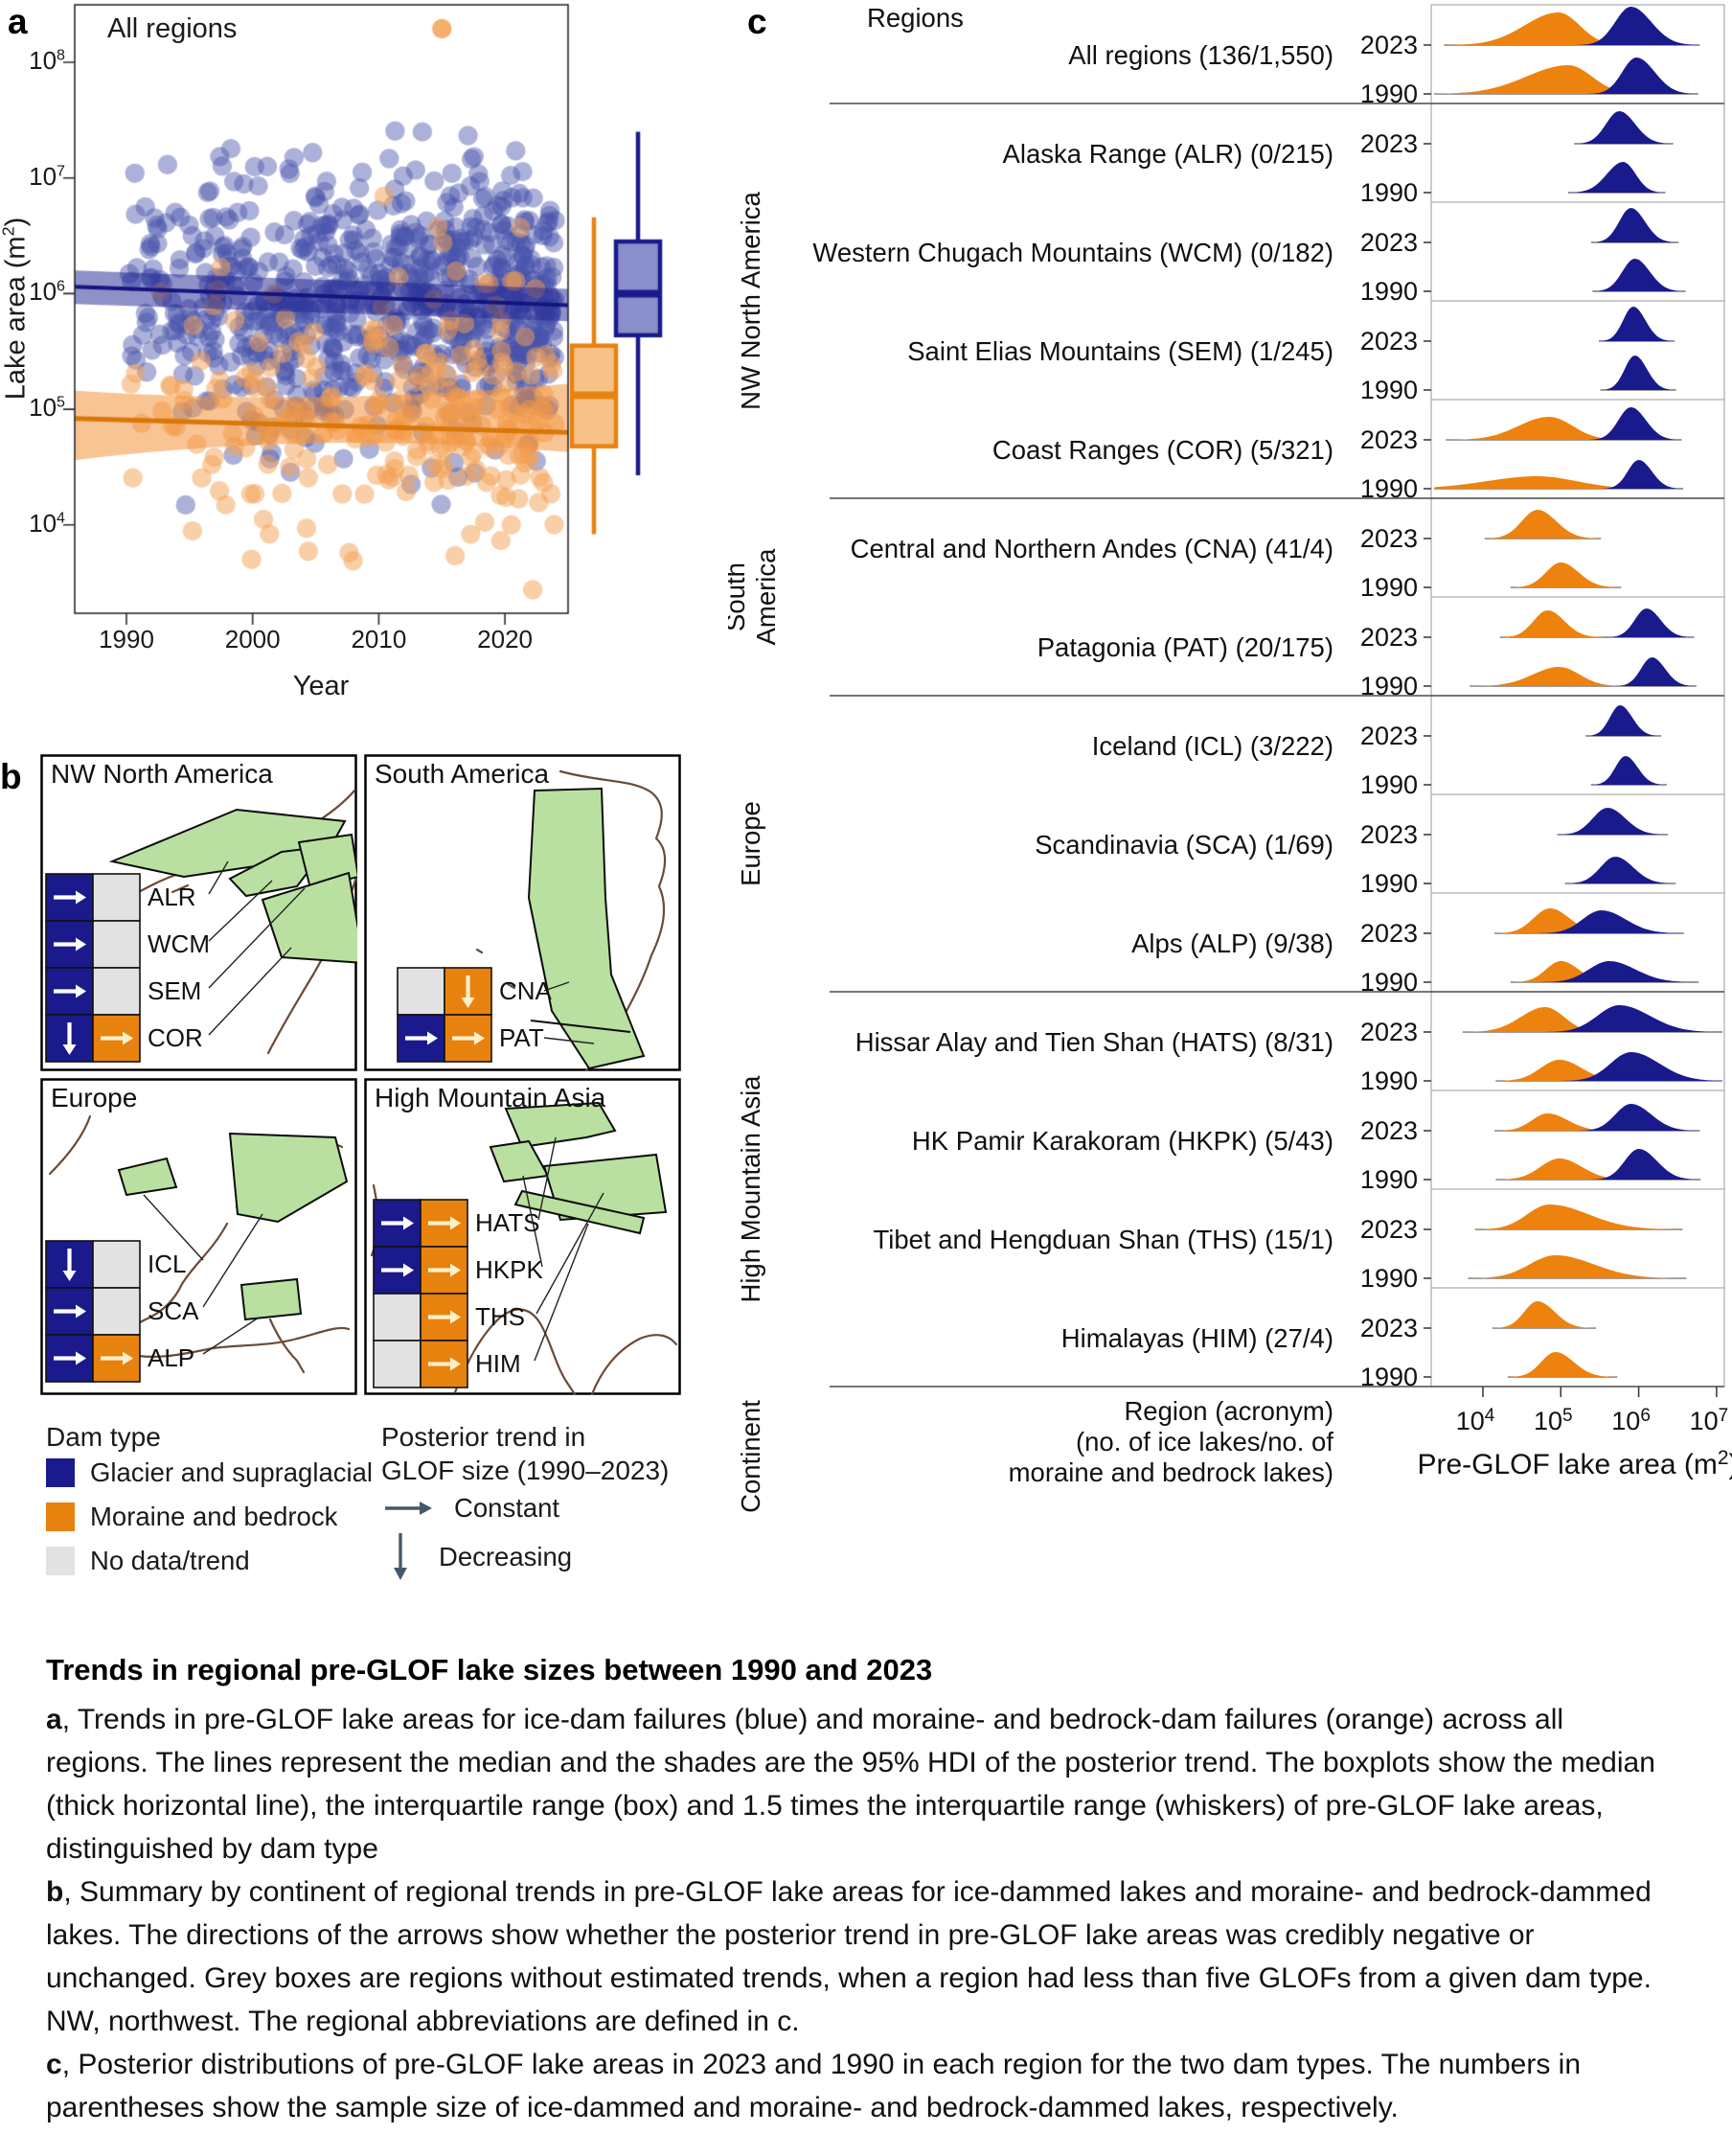 This screenshot has width=1732, height=2156. I want to click on region-acronym-label: CNA, so click(526, 990).